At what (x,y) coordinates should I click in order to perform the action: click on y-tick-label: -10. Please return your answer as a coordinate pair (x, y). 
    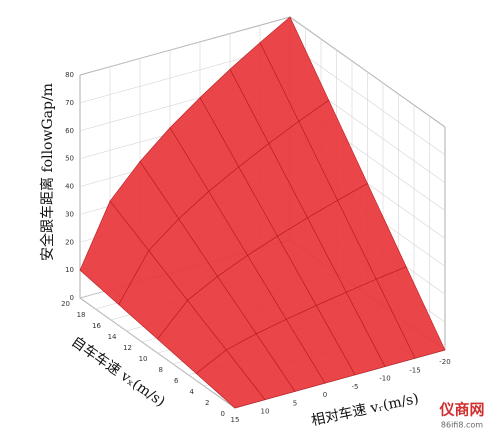
    Looking at the image, I should click on (384, 379).